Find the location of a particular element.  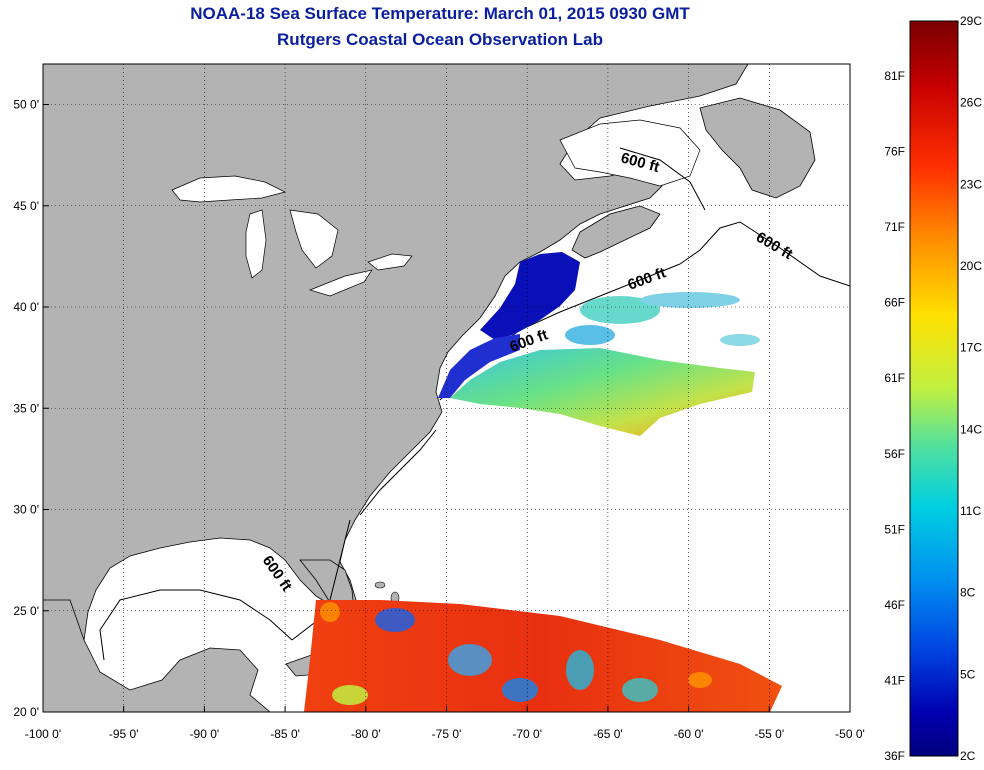

lat-tick-label: 20 0' is located at coordinates (26, 712).